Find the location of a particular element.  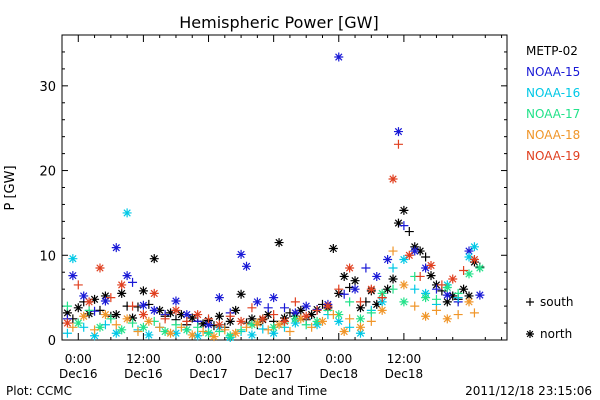

legend-entry: NOAA-17 is located at coordinates (553, 114).